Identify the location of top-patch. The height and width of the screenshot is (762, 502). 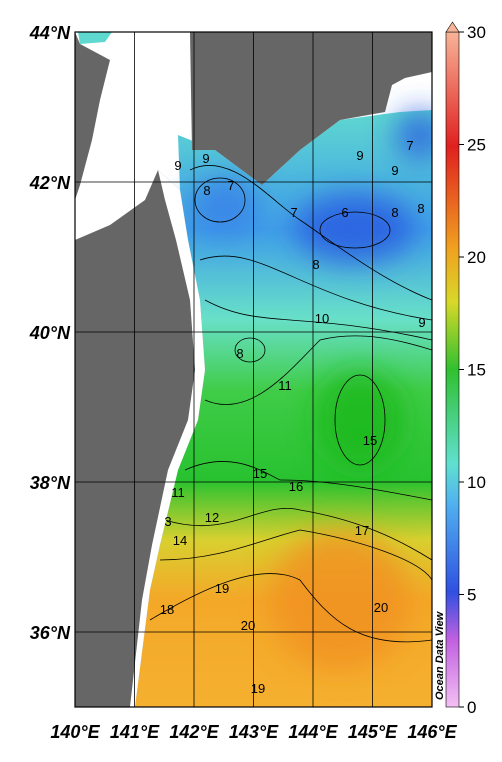
(95, 38).